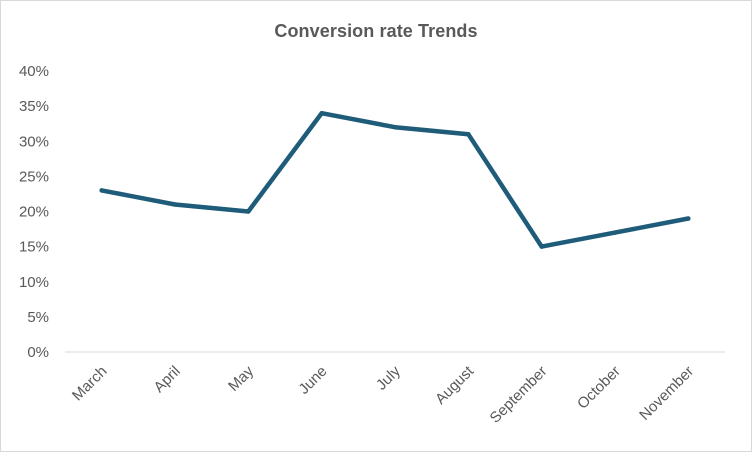 The width and height of the screenshot is (752, 452). I want to click on y-tick-label: 25%, so click(34, 176).